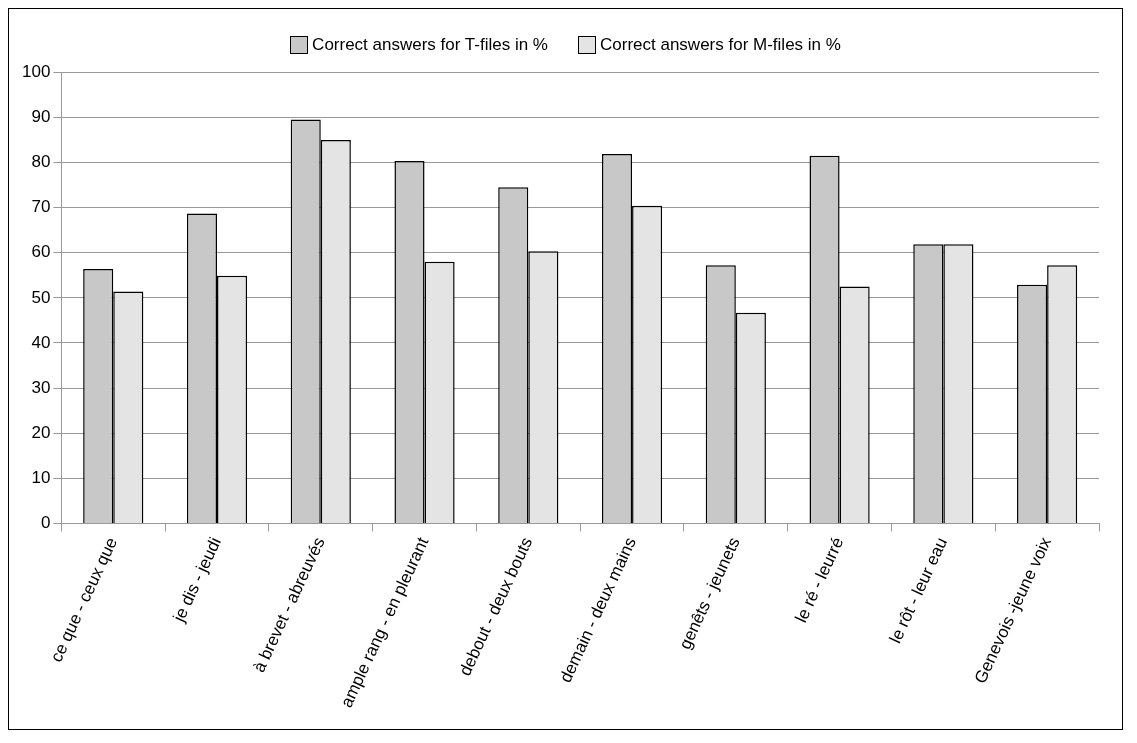 The width and height of the screenshot is (1137, 743). I want to click on x-tick-label: je dis - jeudi, so click(196, 580).